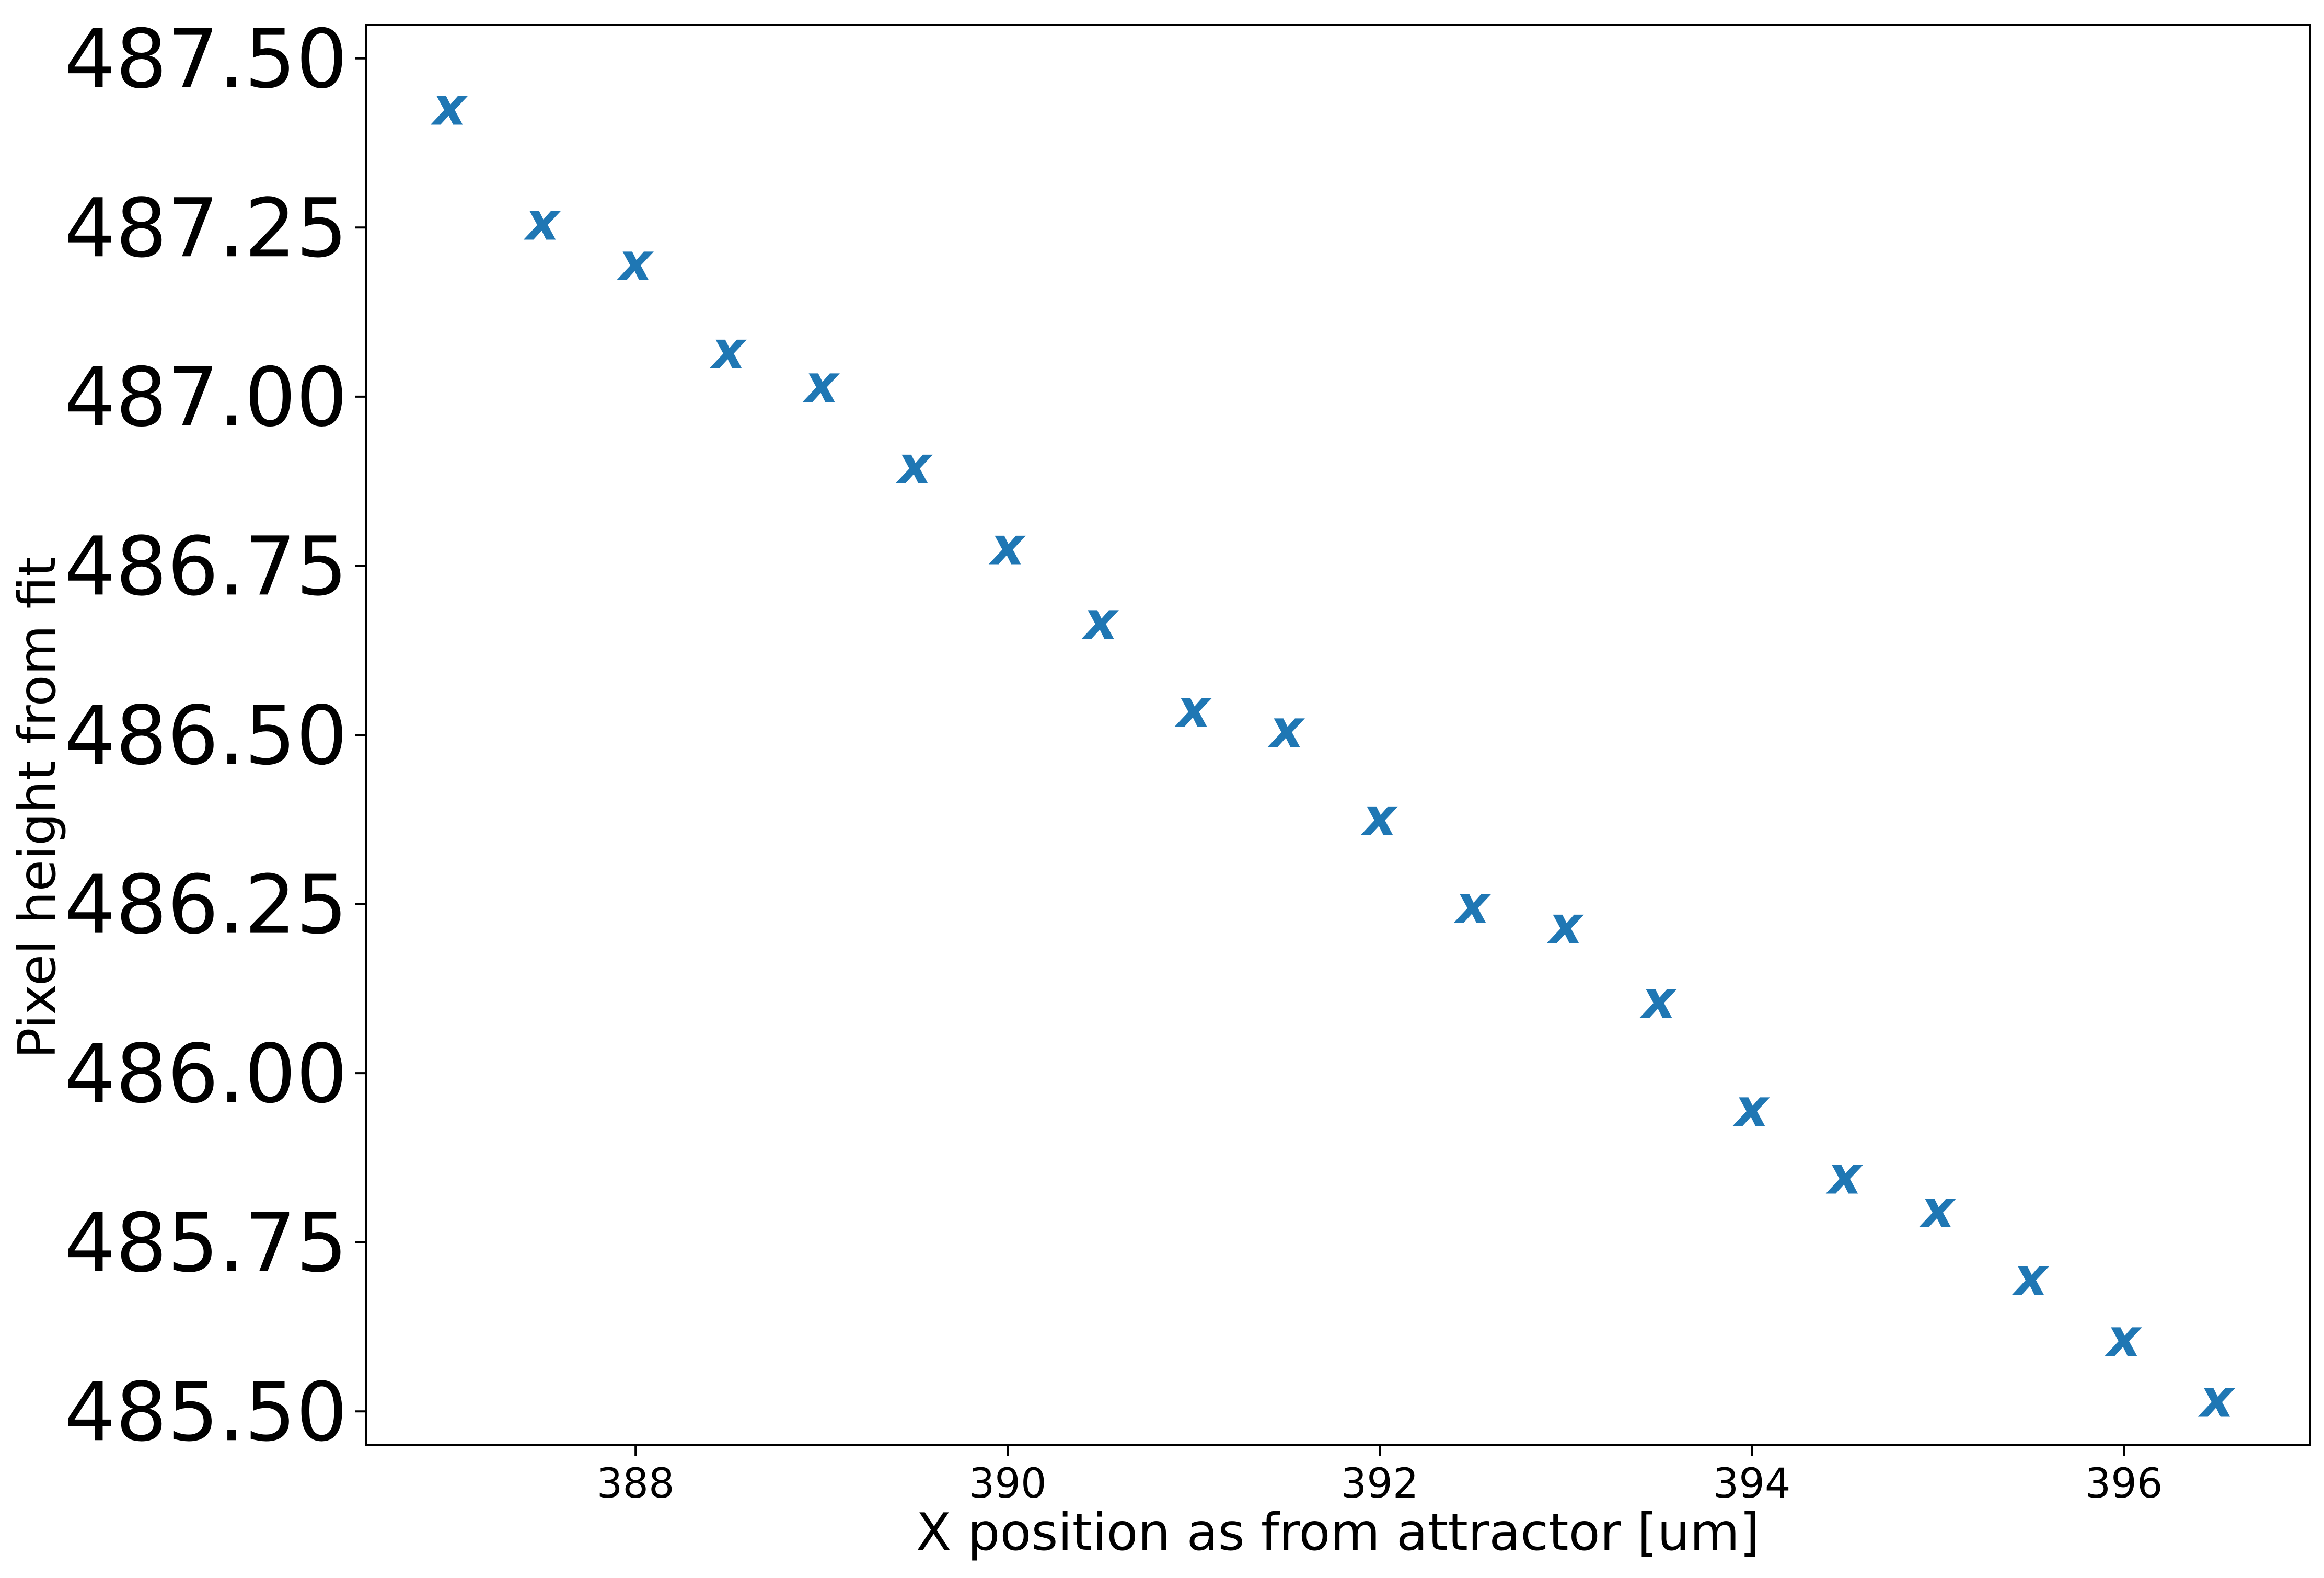 This screenshot has width=2324, height=1578. I want to click on x-axis: 388 390 392 394 396, so click(1380, 1476).